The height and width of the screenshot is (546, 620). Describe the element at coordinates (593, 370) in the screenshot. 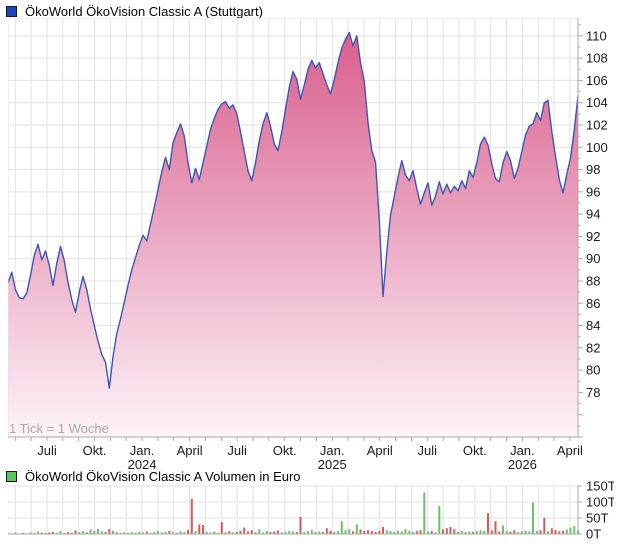

I see `price-axis-label: 80` at that location.